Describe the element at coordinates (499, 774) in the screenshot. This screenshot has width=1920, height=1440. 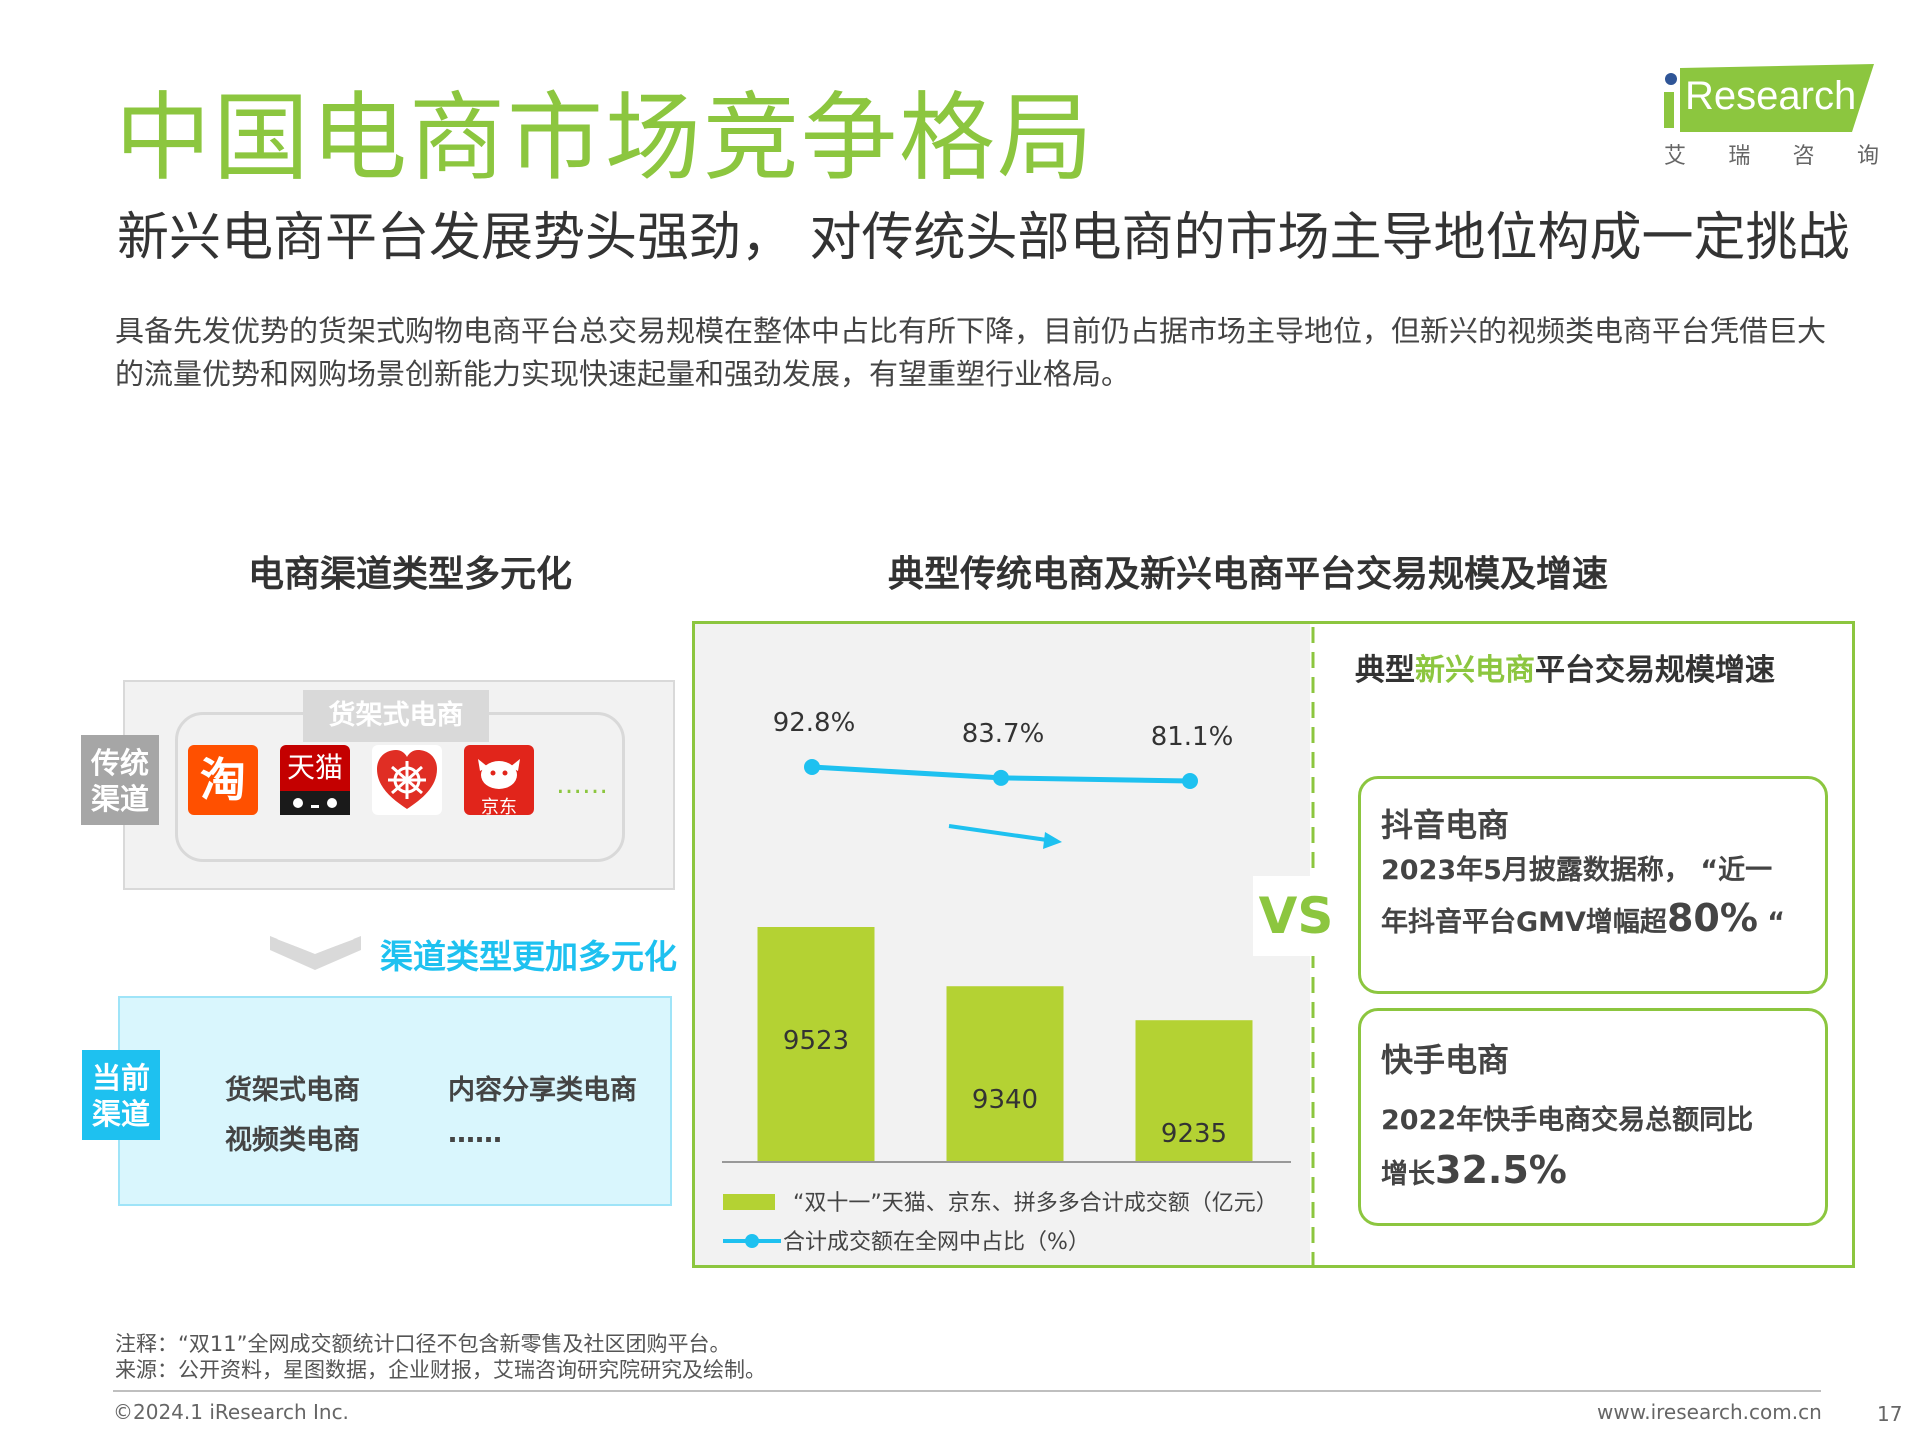
I see `jd-dog-icon` at that location.